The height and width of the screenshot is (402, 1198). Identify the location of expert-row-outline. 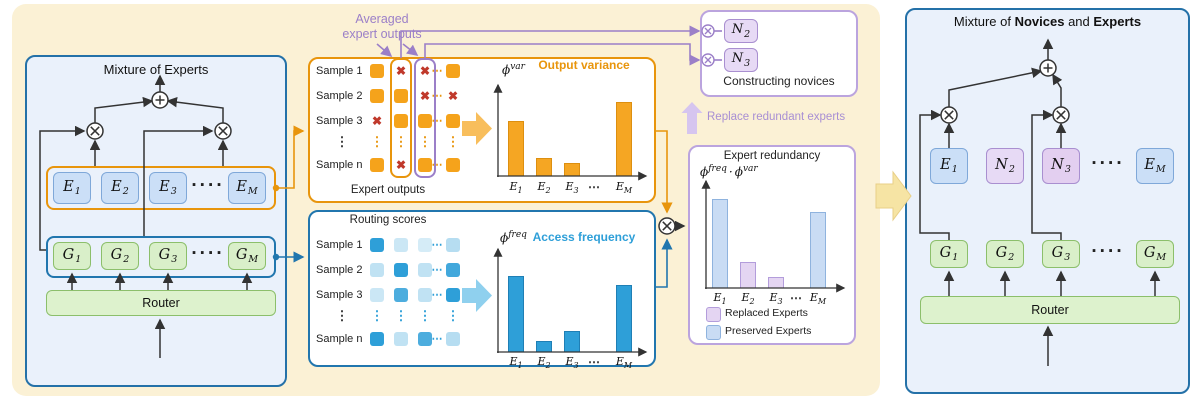
(161, 188).